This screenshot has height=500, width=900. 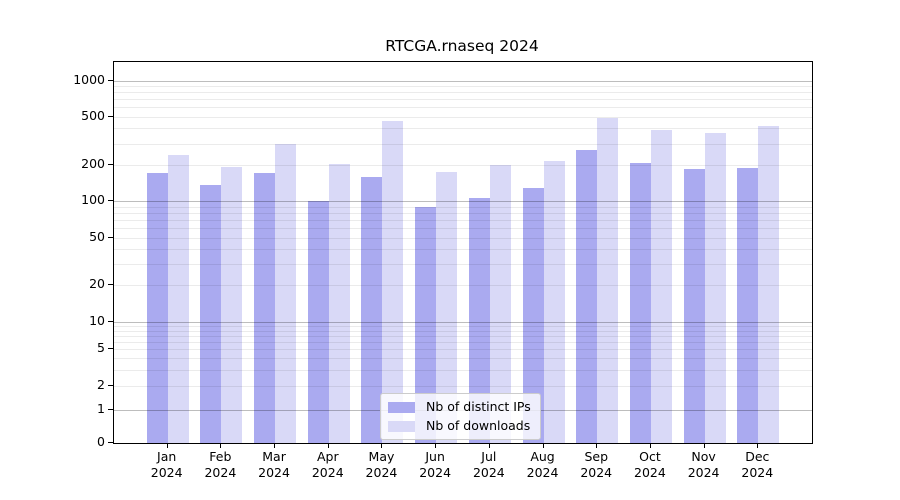 What do you see at coordinates (97, 320) in the screenshot?
I see `y-tick-label: 10` at bounding box center [97, 320].